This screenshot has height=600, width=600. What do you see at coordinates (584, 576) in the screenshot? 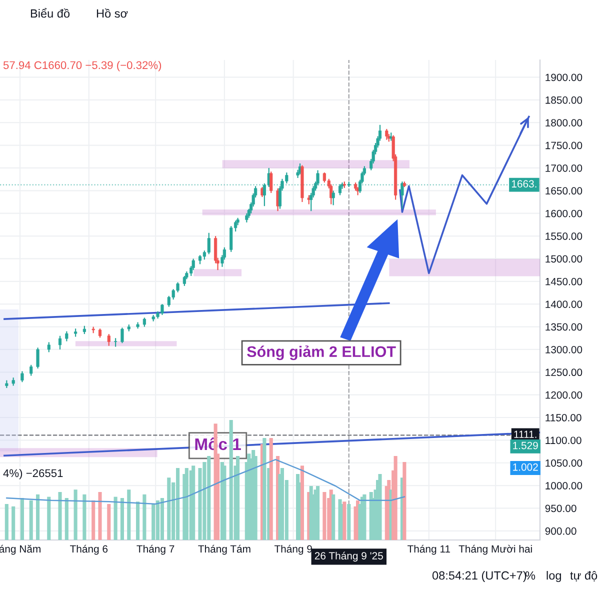
I see `text: tự độ` at bounding box center [584, 576].